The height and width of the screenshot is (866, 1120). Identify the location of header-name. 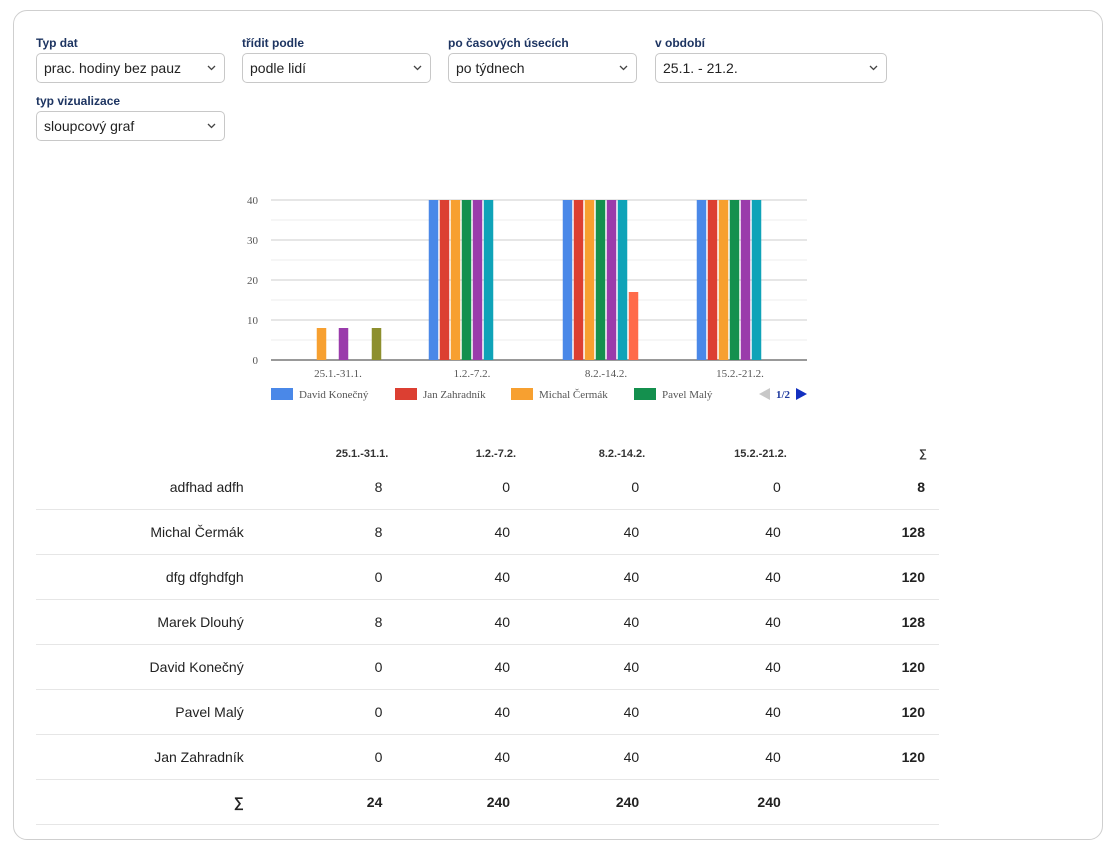
(146, 454).